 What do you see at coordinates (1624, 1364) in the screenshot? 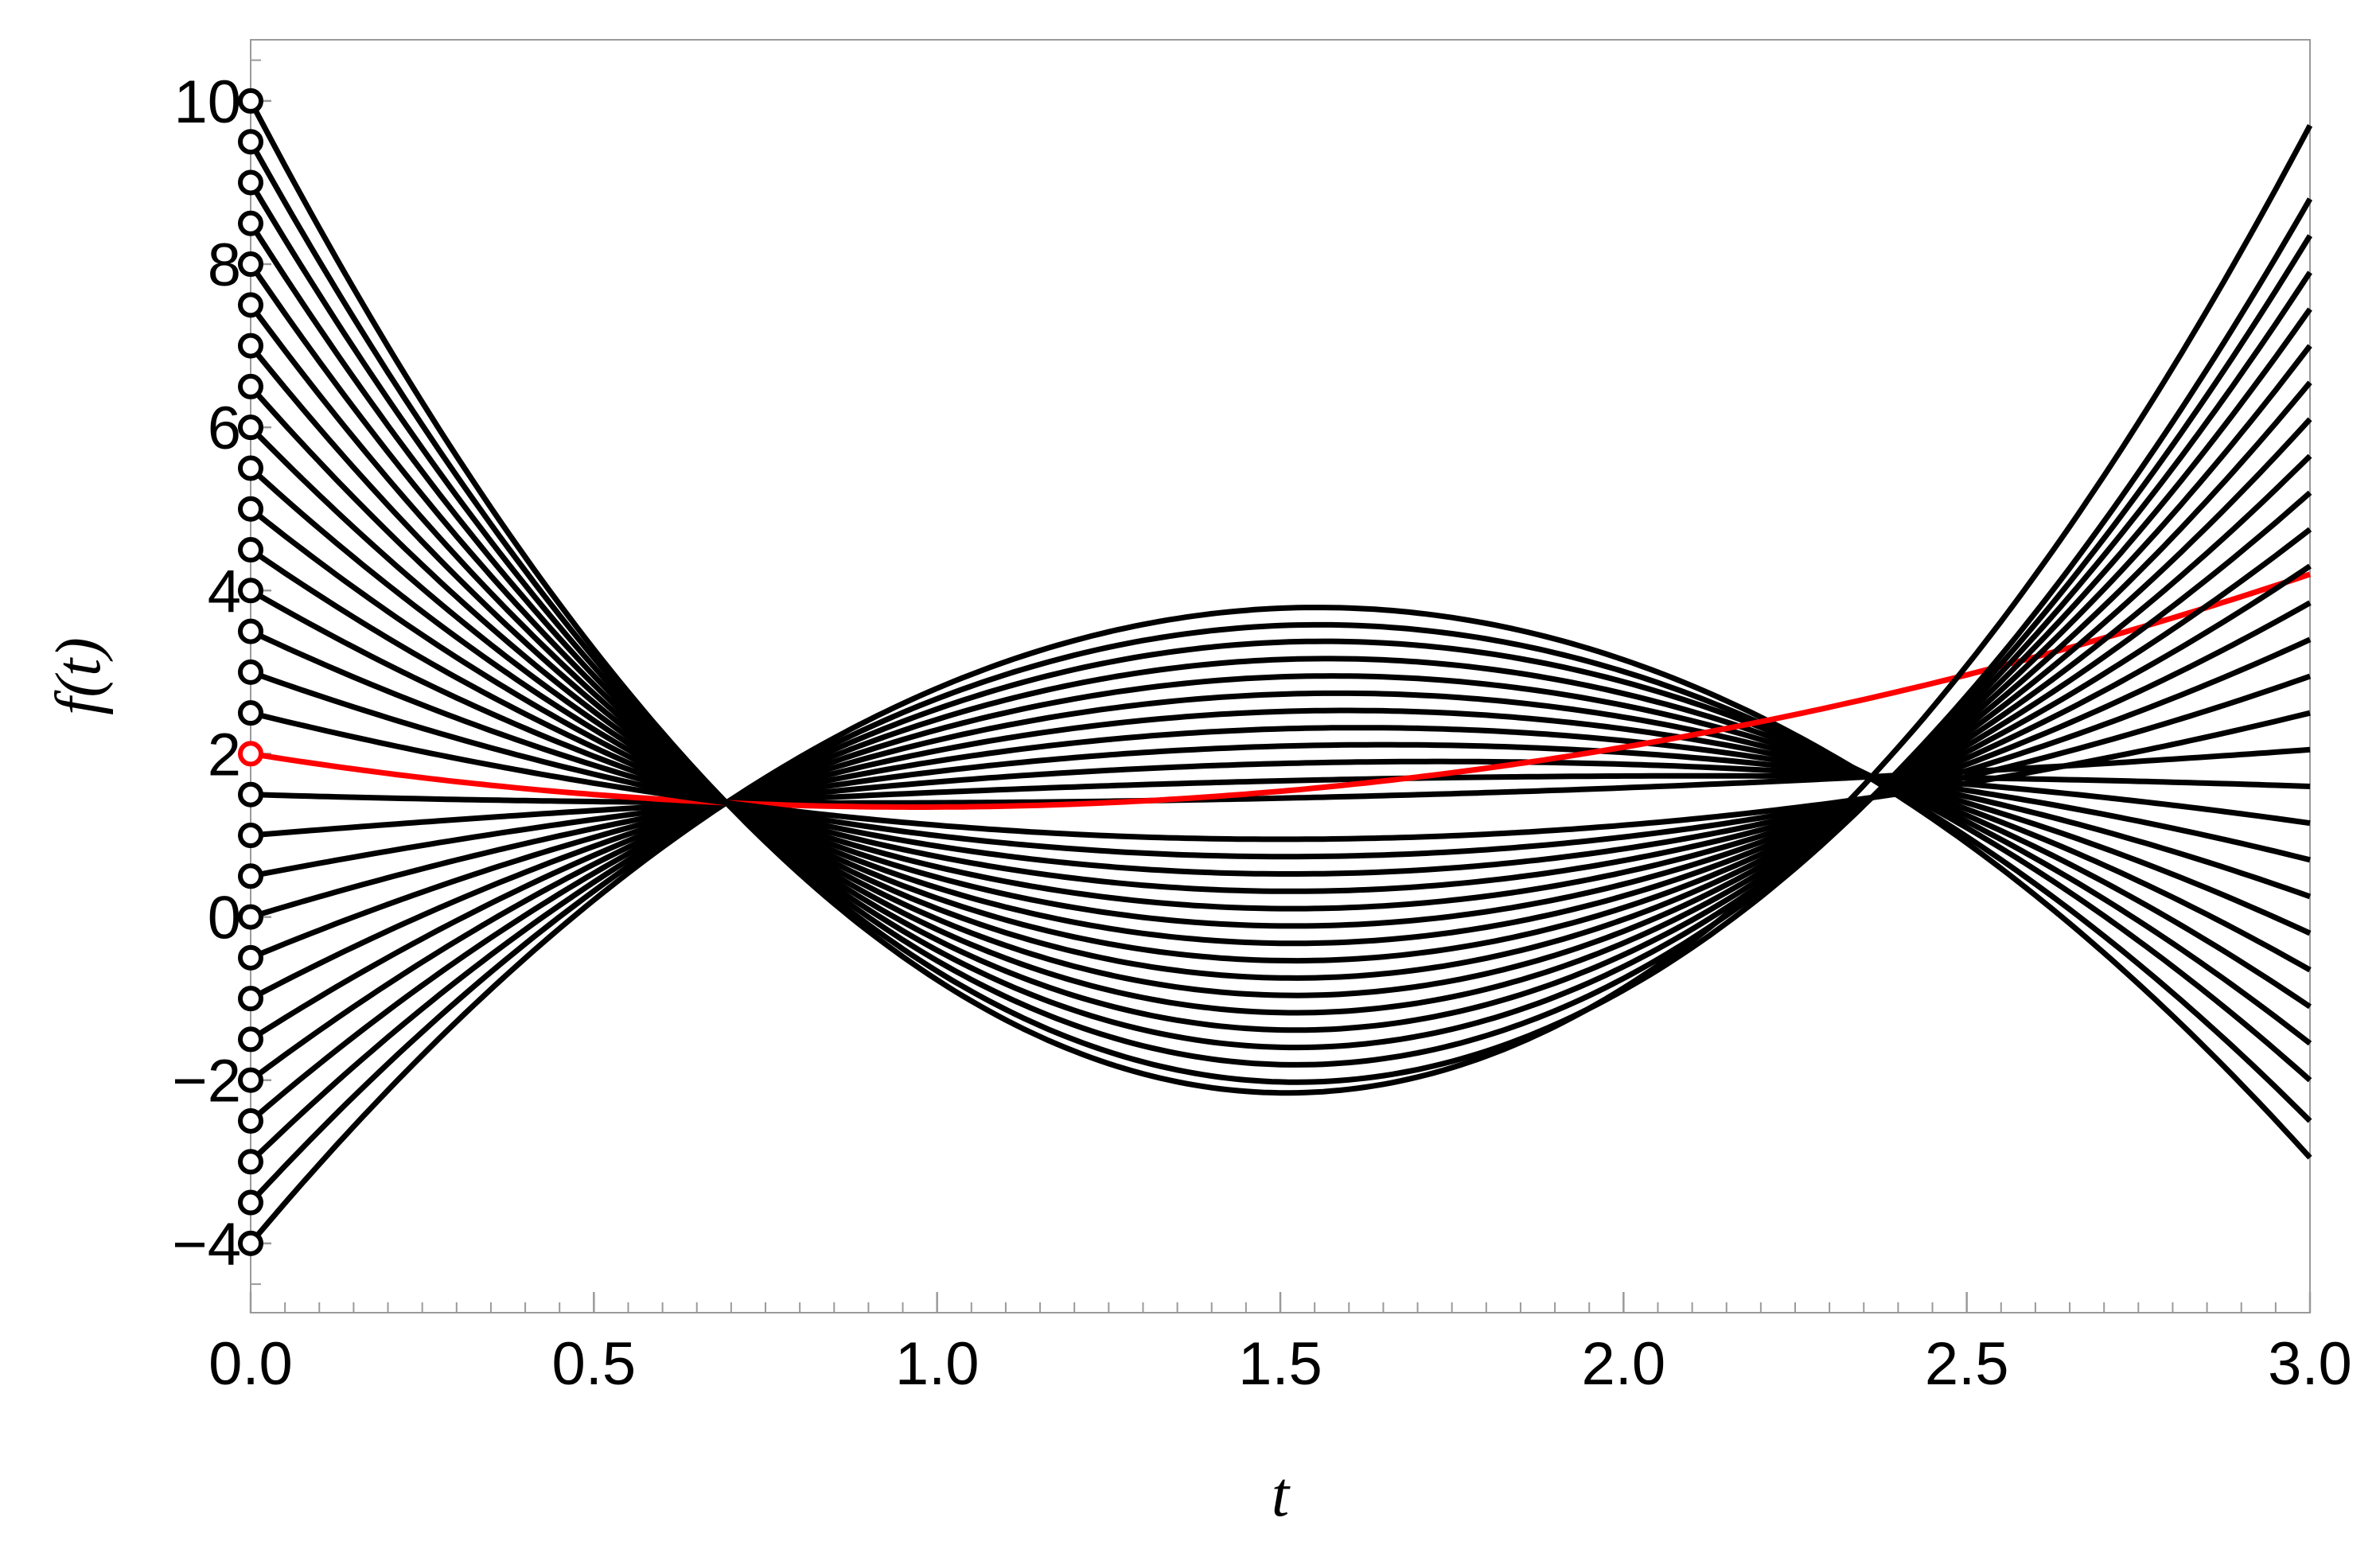
I see `x-tick-label: 2.0` at bounding box center [1624, 1364].